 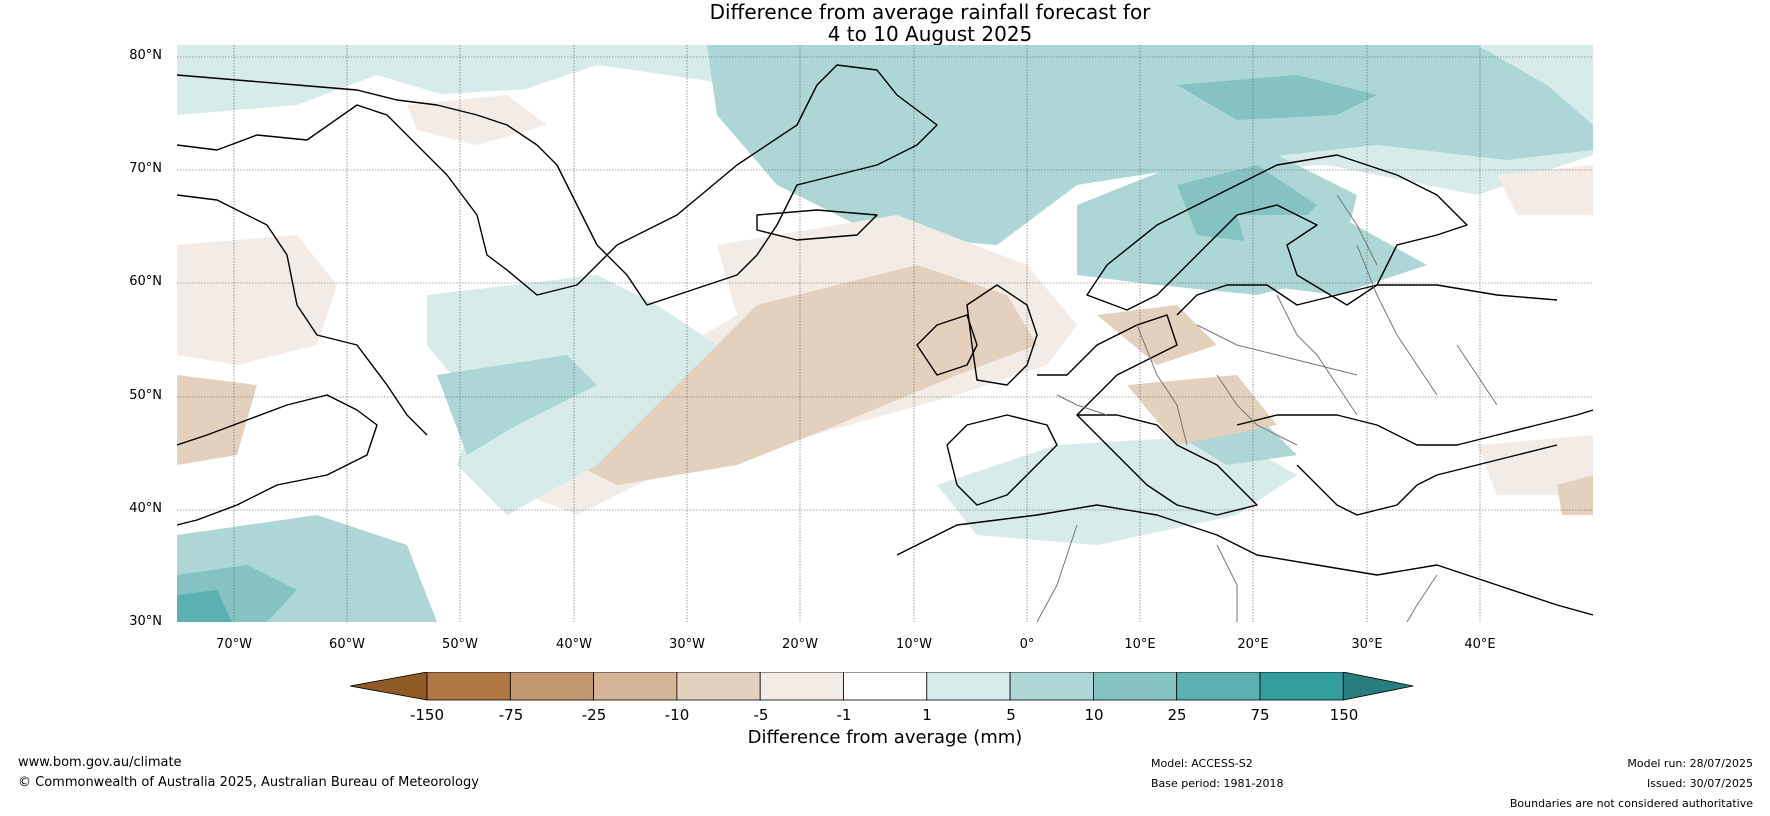 What do you see at coordinates (145, 281) in the screenshot?
I see `lat-label-60n: 60°N` at bounding box center [145, 281].